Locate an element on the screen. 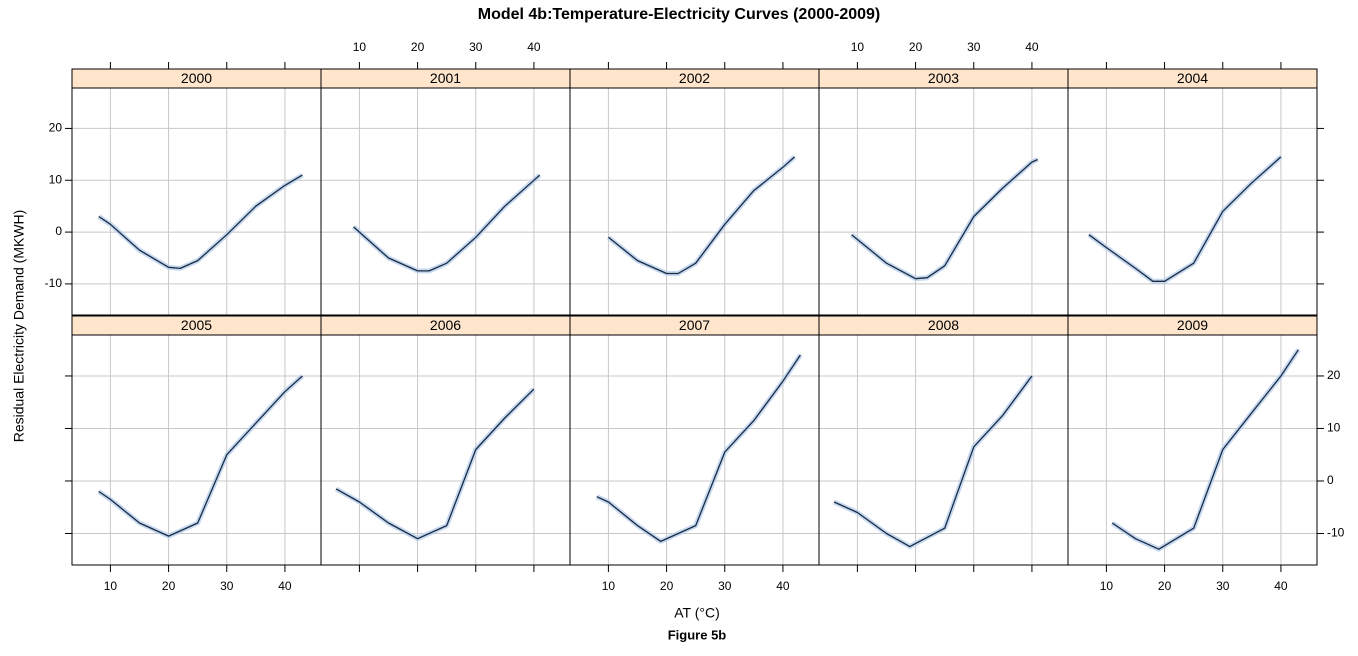  panel-title: 2007 is located at coordinates (694, 325).